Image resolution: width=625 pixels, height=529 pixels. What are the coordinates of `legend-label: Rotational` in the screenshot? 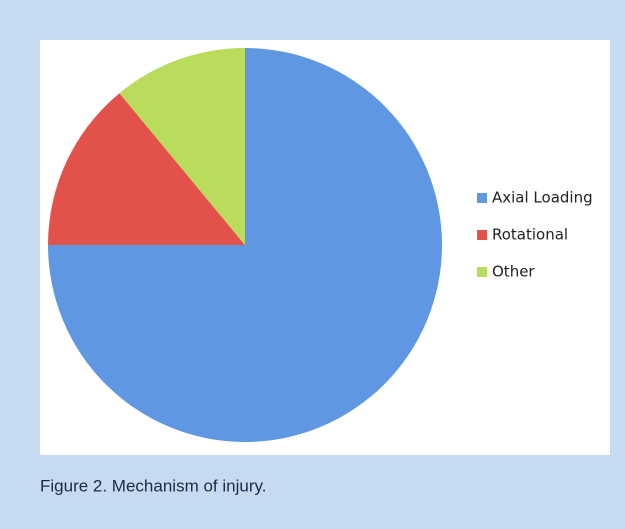 It's located at (530, 235).